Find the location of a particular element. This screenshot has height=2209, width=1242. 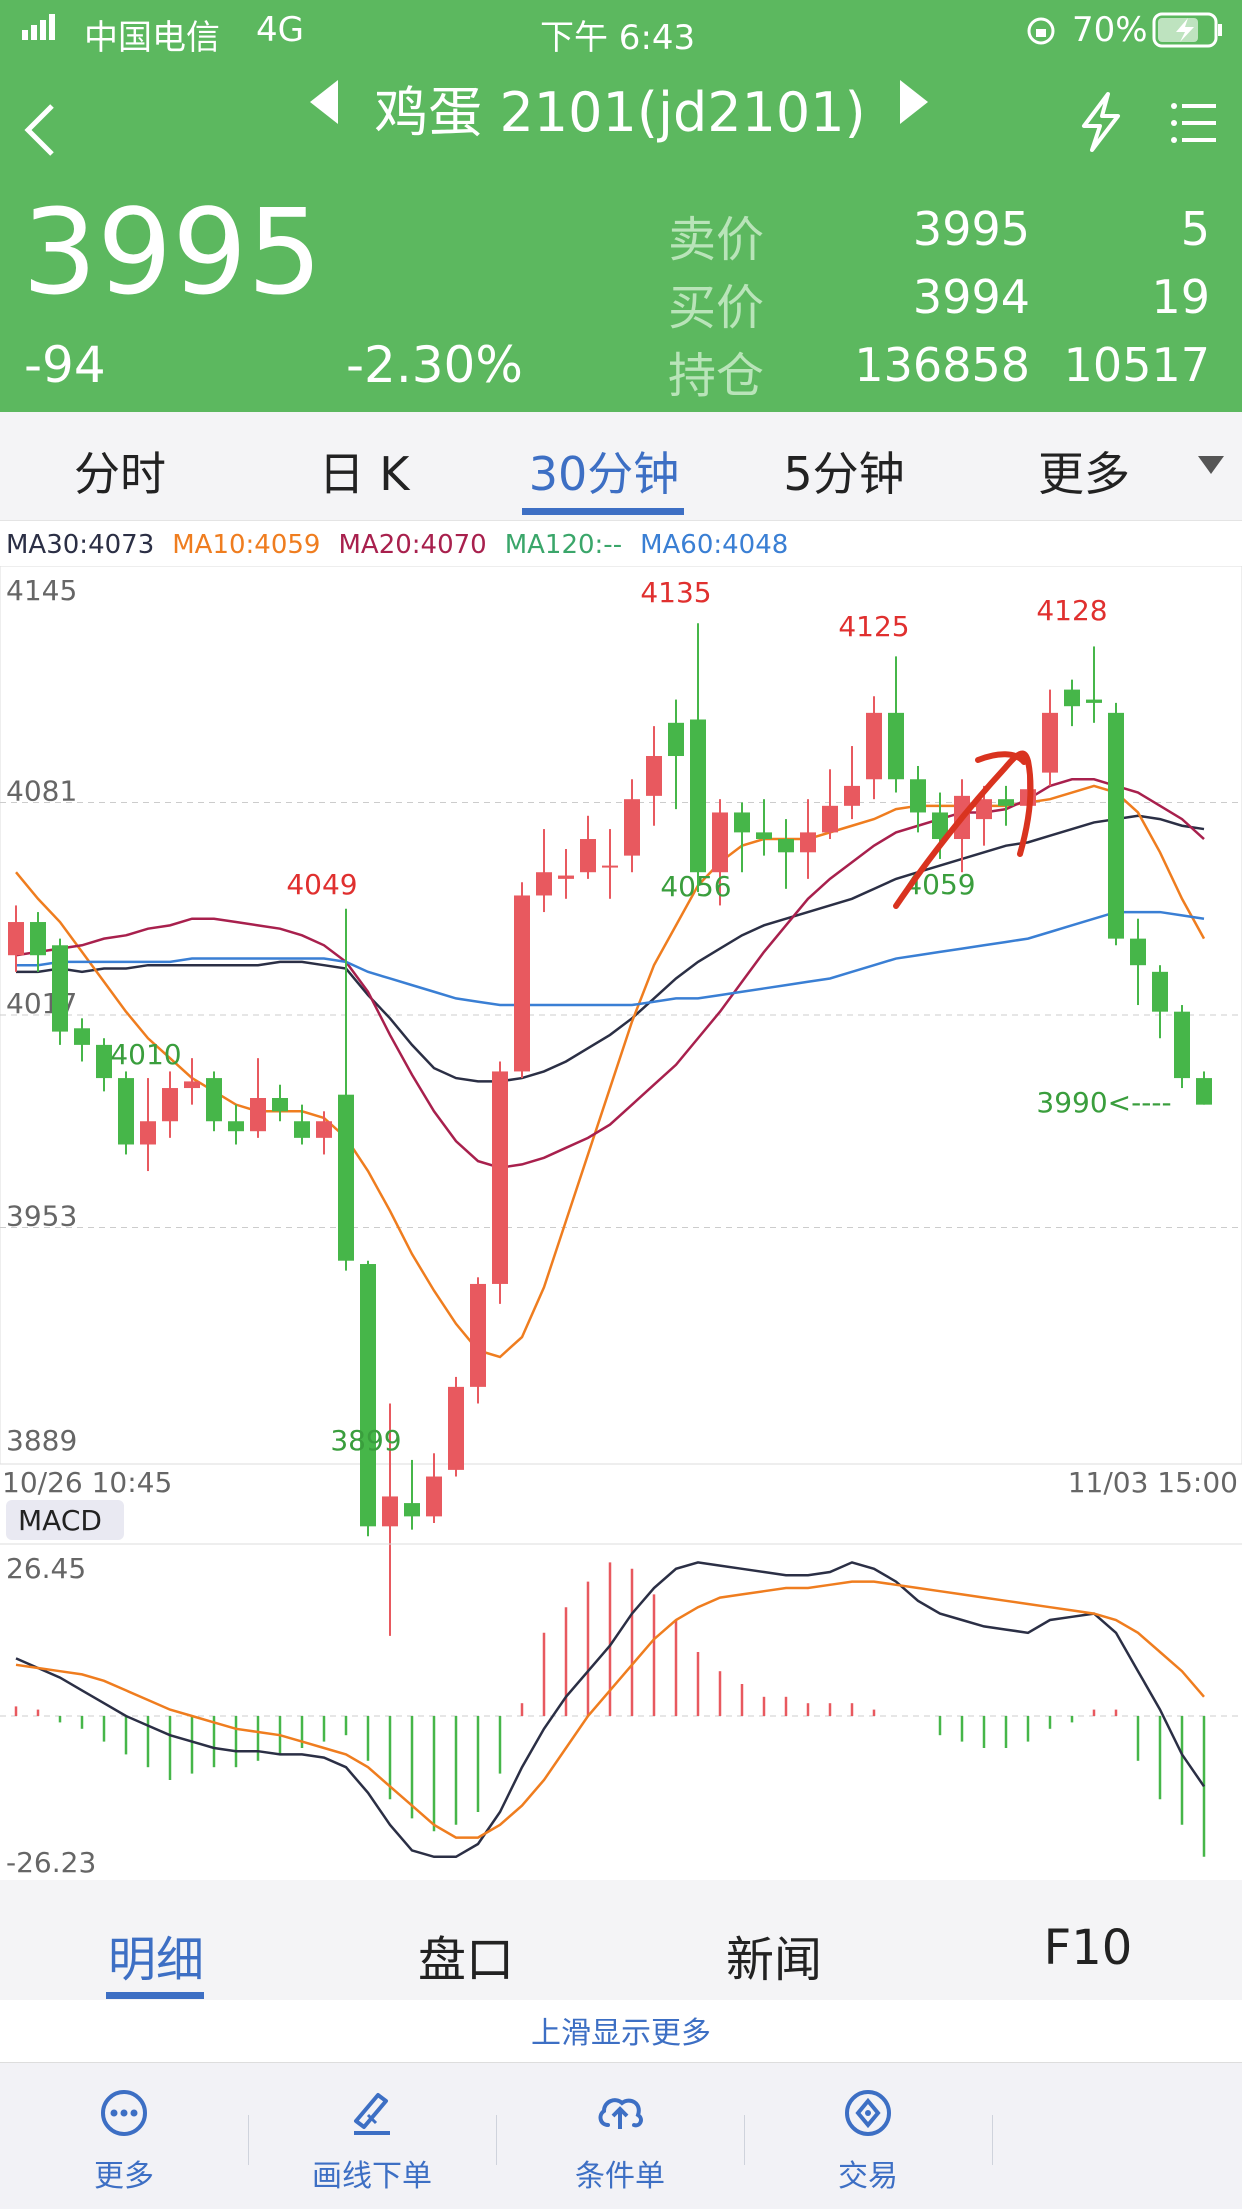

bid-label: 买价 is located at coordinates (716, 308).